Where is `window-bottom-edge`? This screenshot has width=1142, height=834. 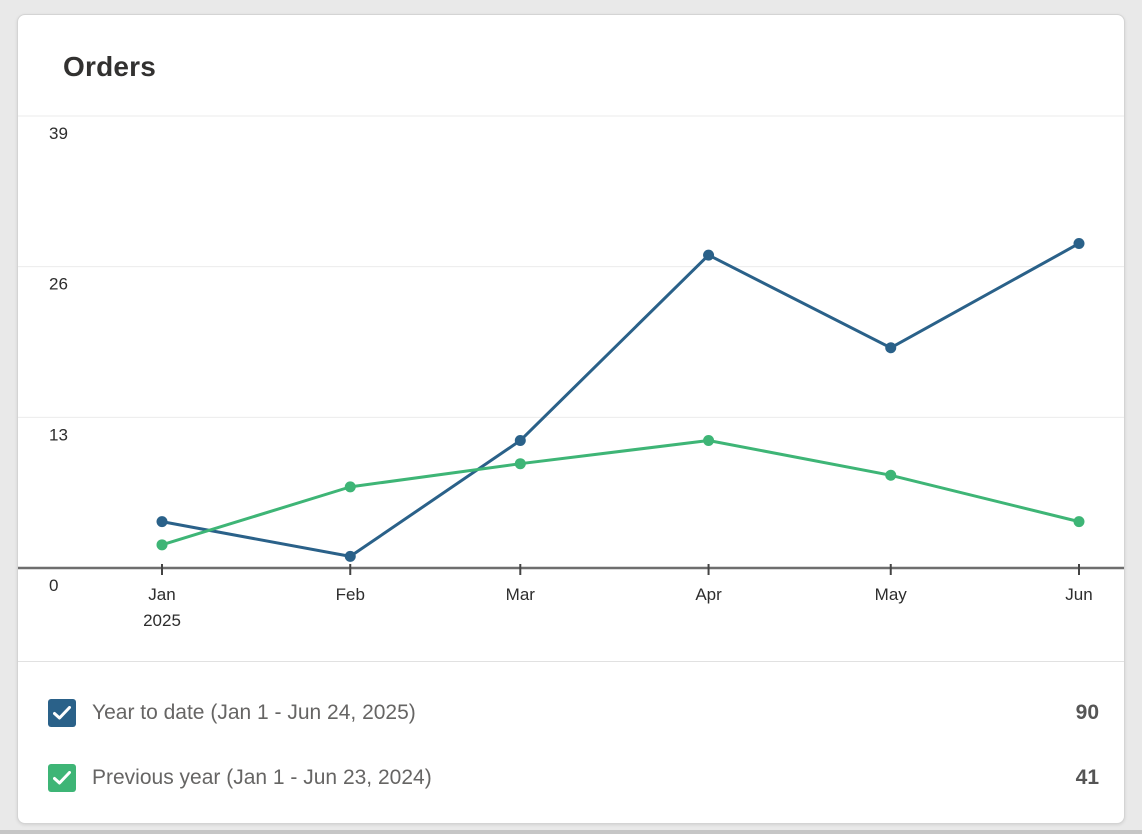 window-bottom-edge is located at coordinates (571, 832).